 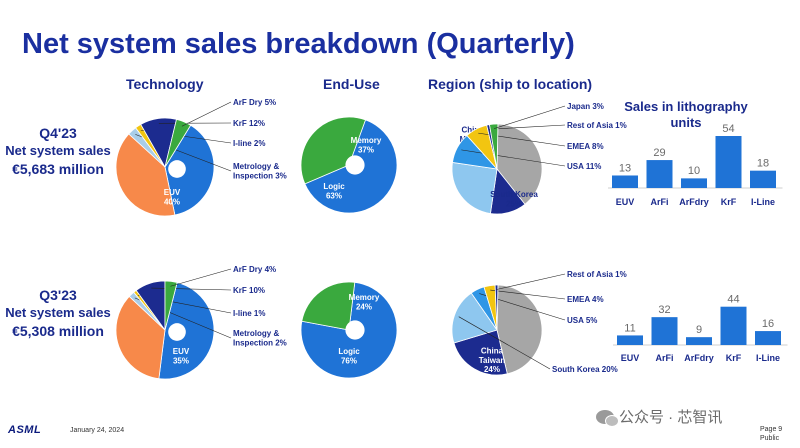 What do you see at coordinates (474, 187) in the screenshot?
I see `region-q4-slice-south-korea` at bounding box center [474, 187].